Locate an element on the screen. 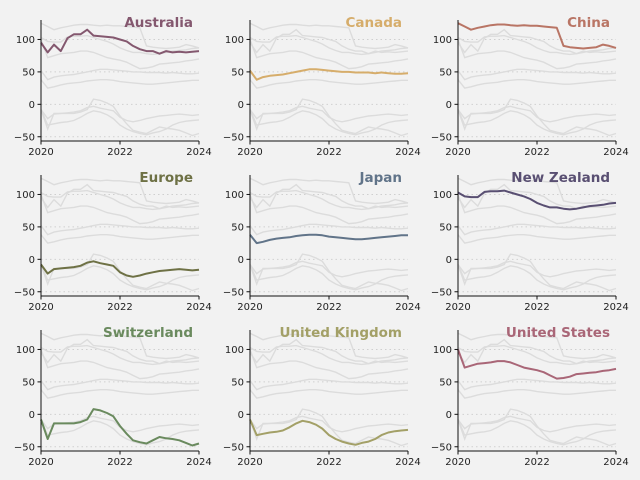 Image resolution: width=640 pixels, height=480 pixels. panel-united-states: 100 50 0 −50 2020 2022 2024 United States is located at coordinates (530, 396).